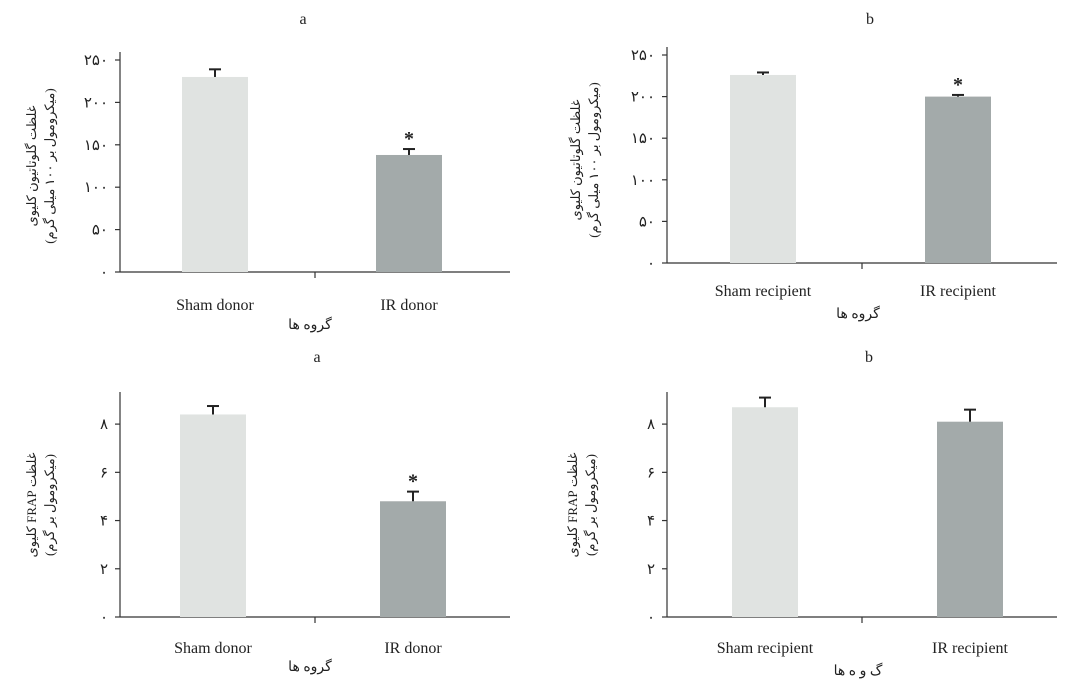 The width and height of the screenshot is (1069, 682). Describe the element at coordinates (104, 273) in the screenshot. I see `panel-1-y-tick-label: ۰` at that location.